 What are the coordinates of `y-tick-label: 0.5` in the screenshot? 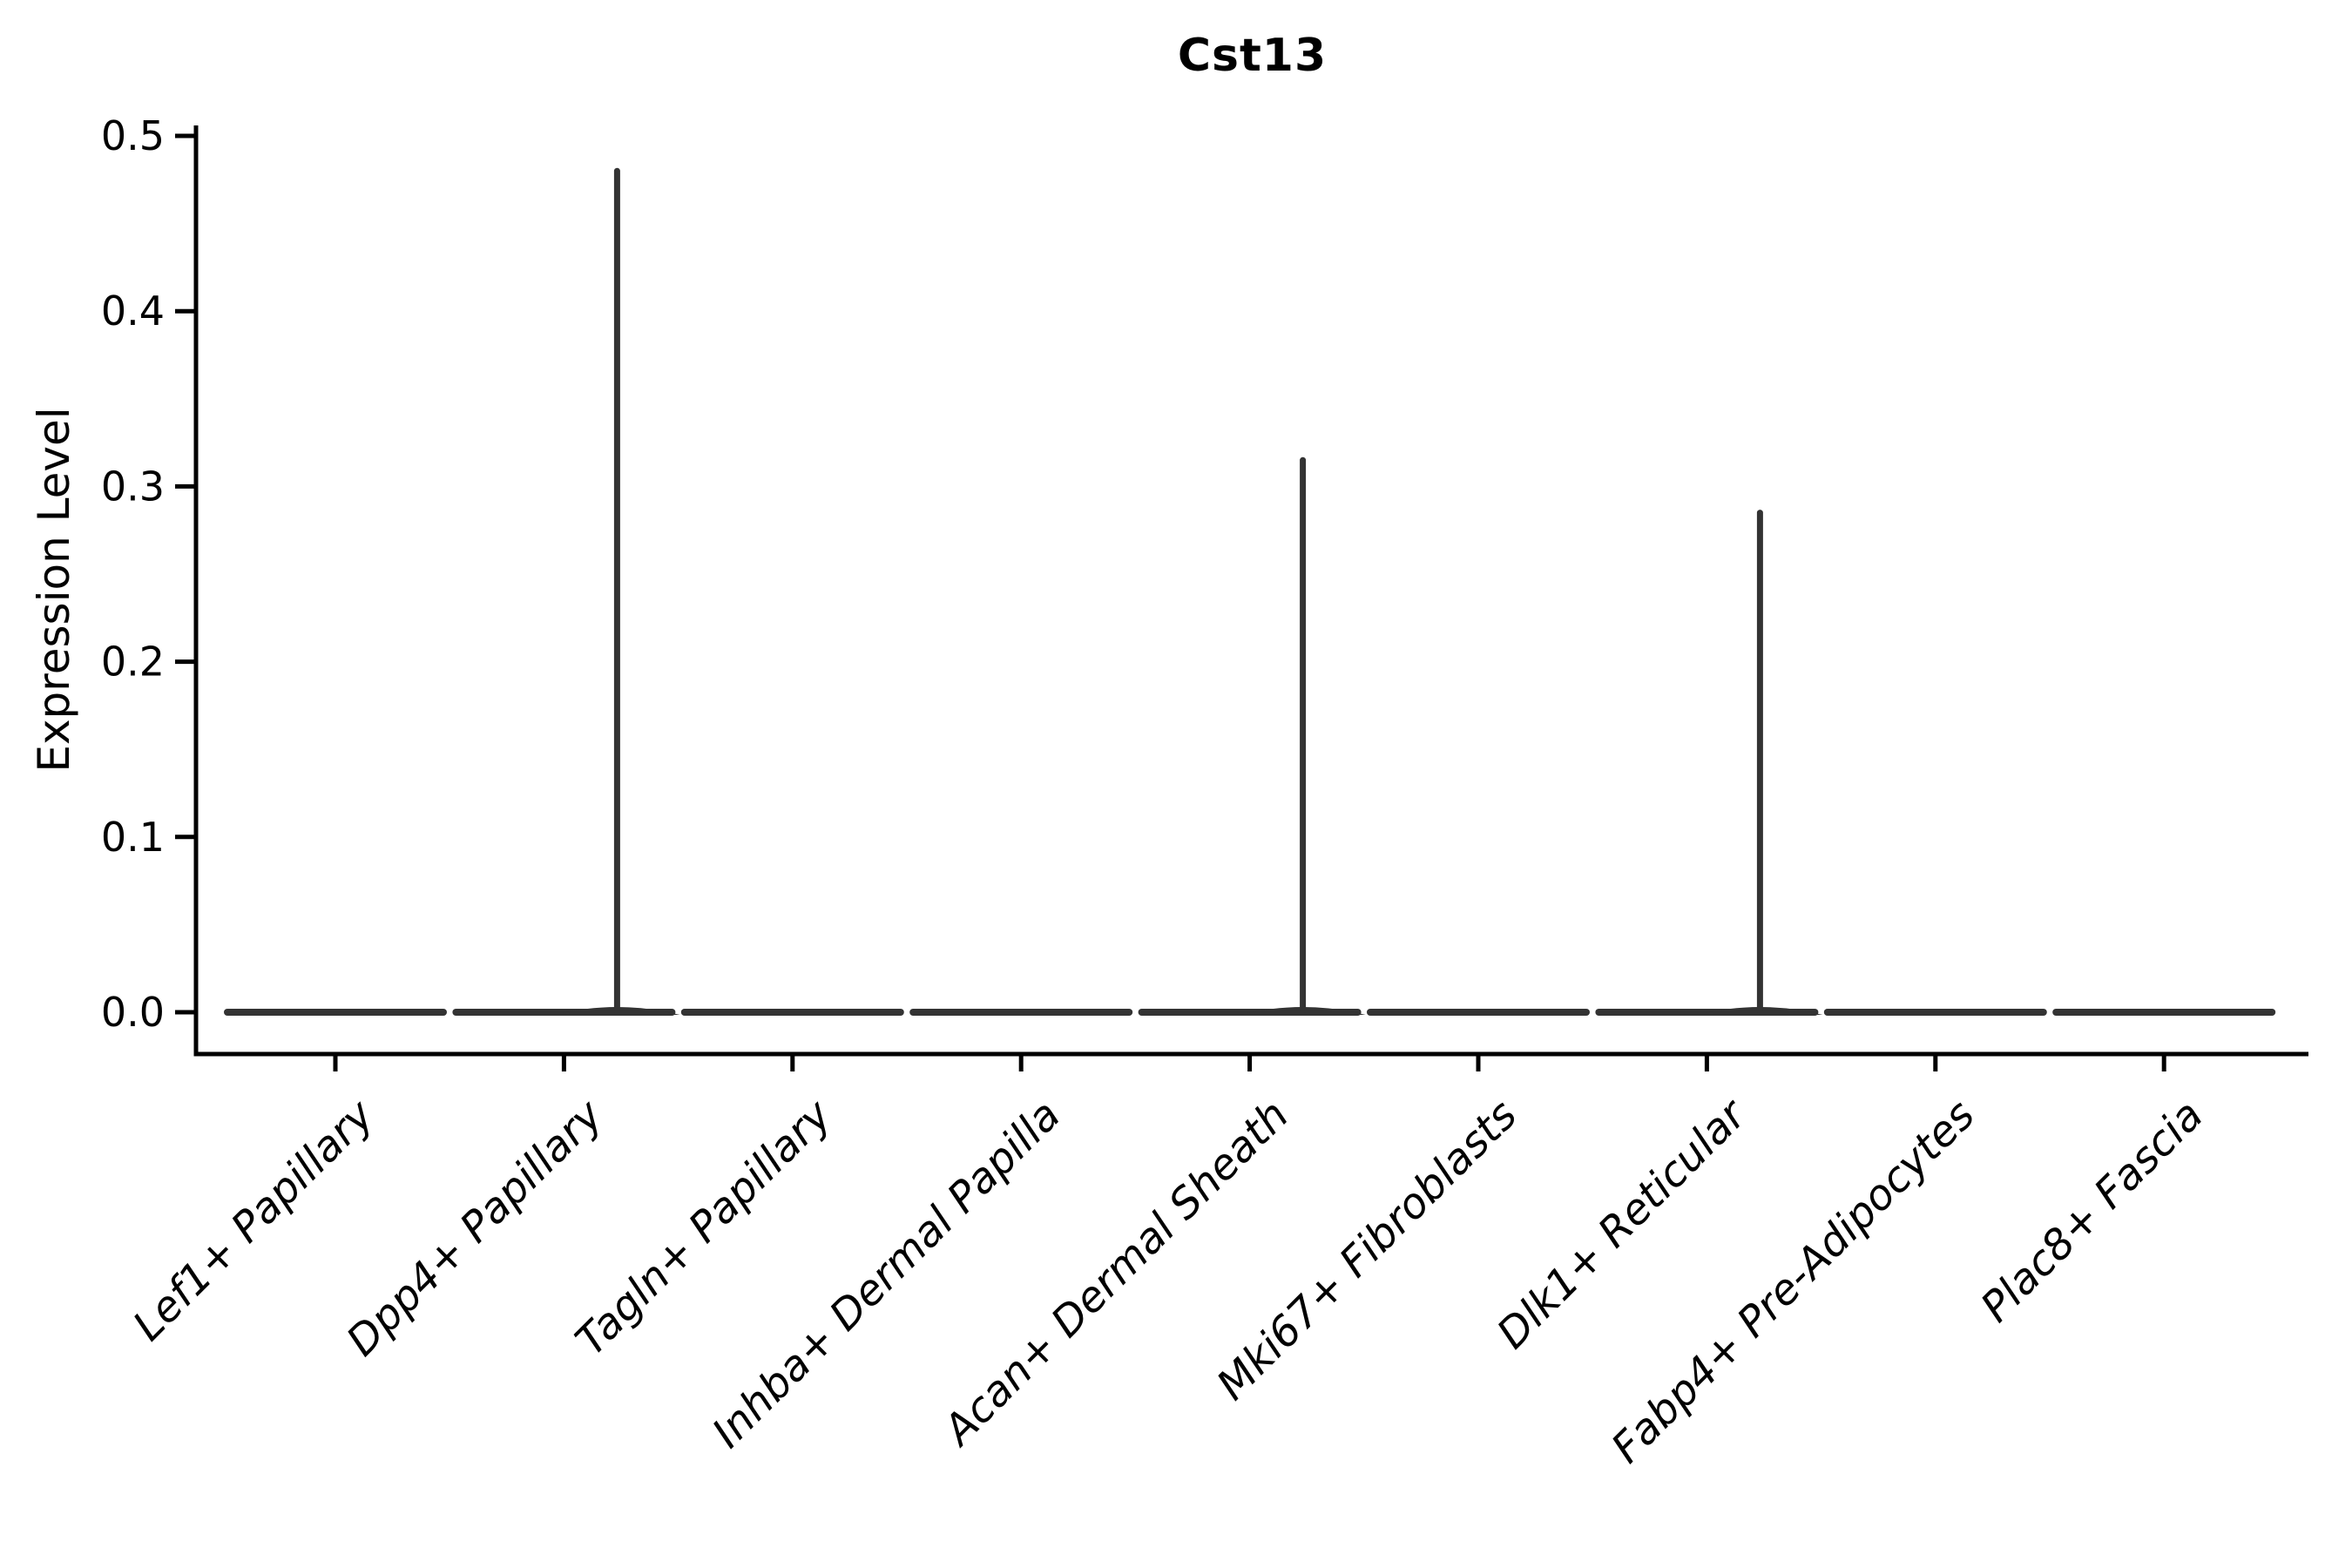 It's located at (133, 135).